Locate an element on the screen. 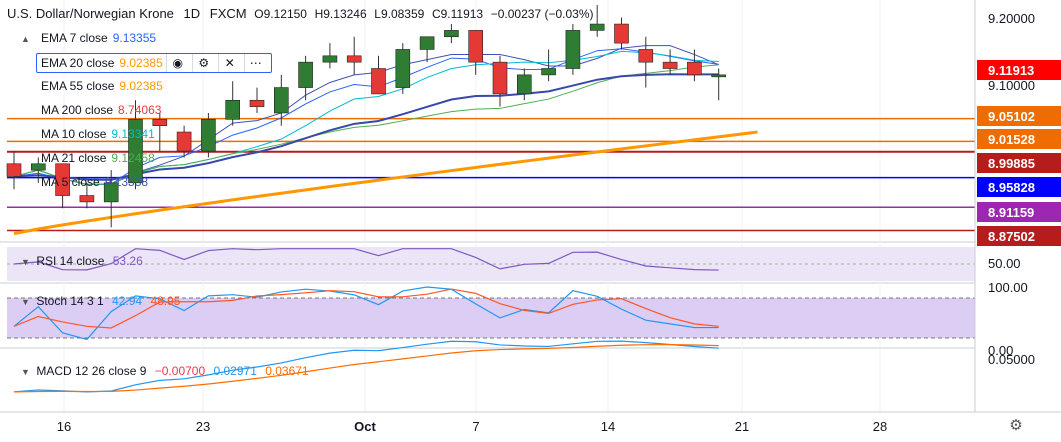  legend-item: MA 10 close 9.13341 is located at coordinates (98, 134).